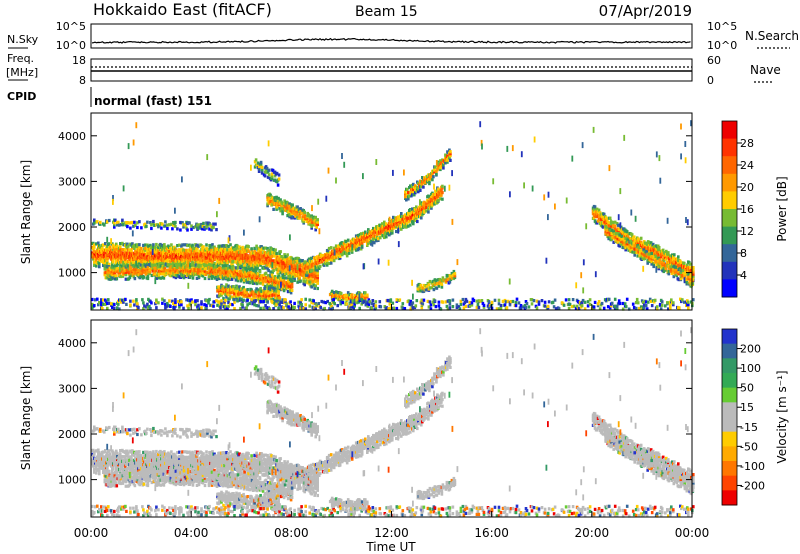 The width and height of the screenshot is (800, 554). Describe the element at coordinates (714, 60) in the screenshot. I see `freq-right-tick-top: 60` at that location.